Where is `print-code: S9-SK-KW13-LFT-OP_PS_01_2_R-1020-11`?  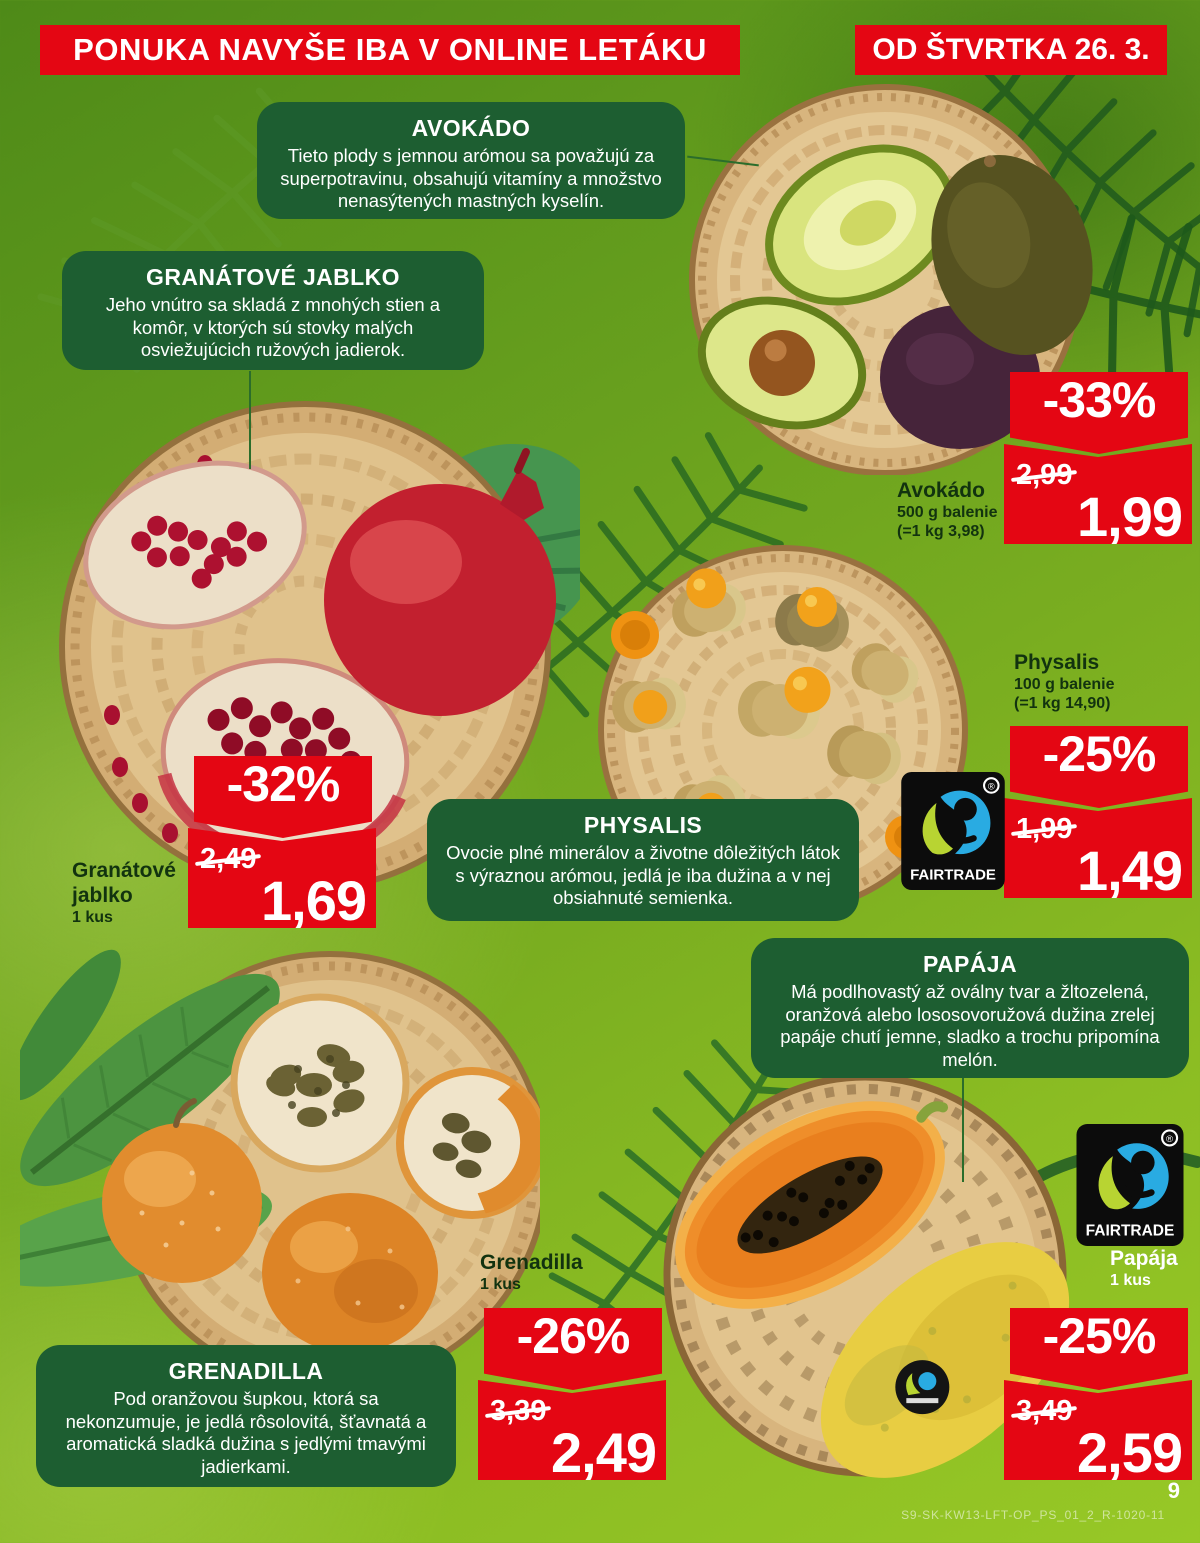 print-code: S9-SK-KW13-LFT-OP_PS_01_2_R-1020-11 is located at coordinates (1033, 1515).